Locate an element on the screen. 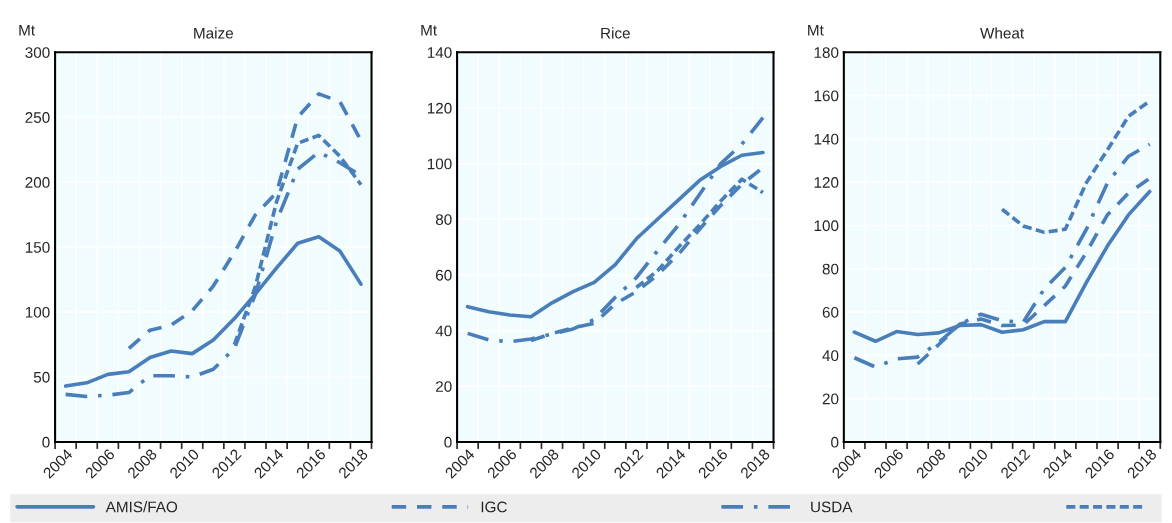 This screenshot has width=1172, height=523. y-tick-label: 200 is located at coordinates (37, 182).